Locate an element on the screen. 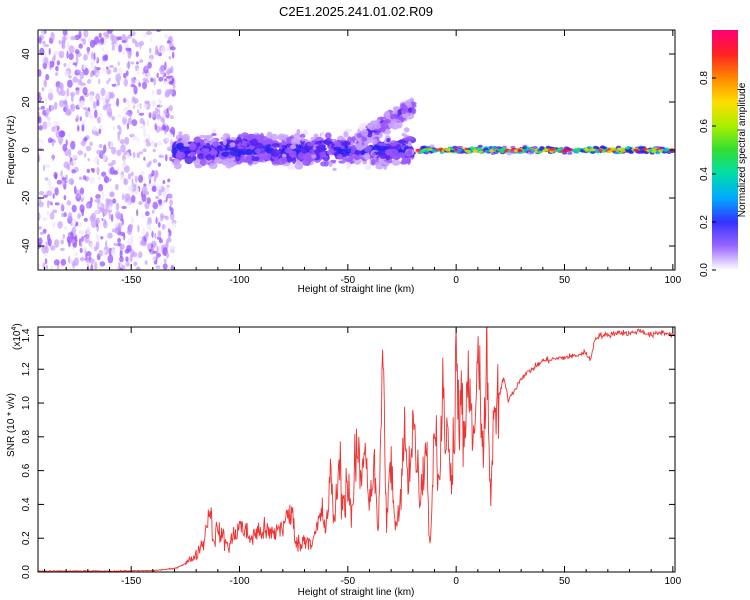  snr-ytick-label: 0.6 is located at coordinates (26, 470).